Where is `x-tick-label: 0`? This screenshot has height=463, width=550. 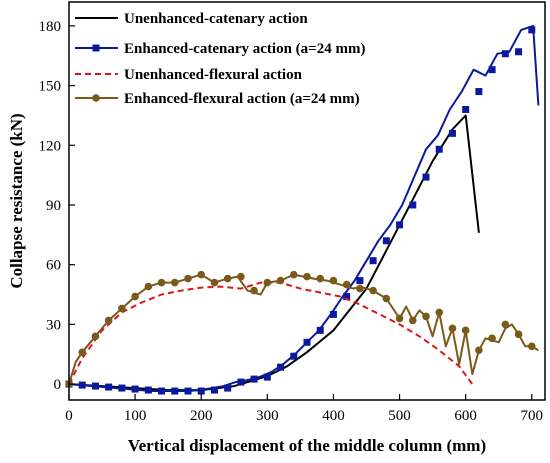
x-tick-label: 0 is located at coordinates (69, 416).